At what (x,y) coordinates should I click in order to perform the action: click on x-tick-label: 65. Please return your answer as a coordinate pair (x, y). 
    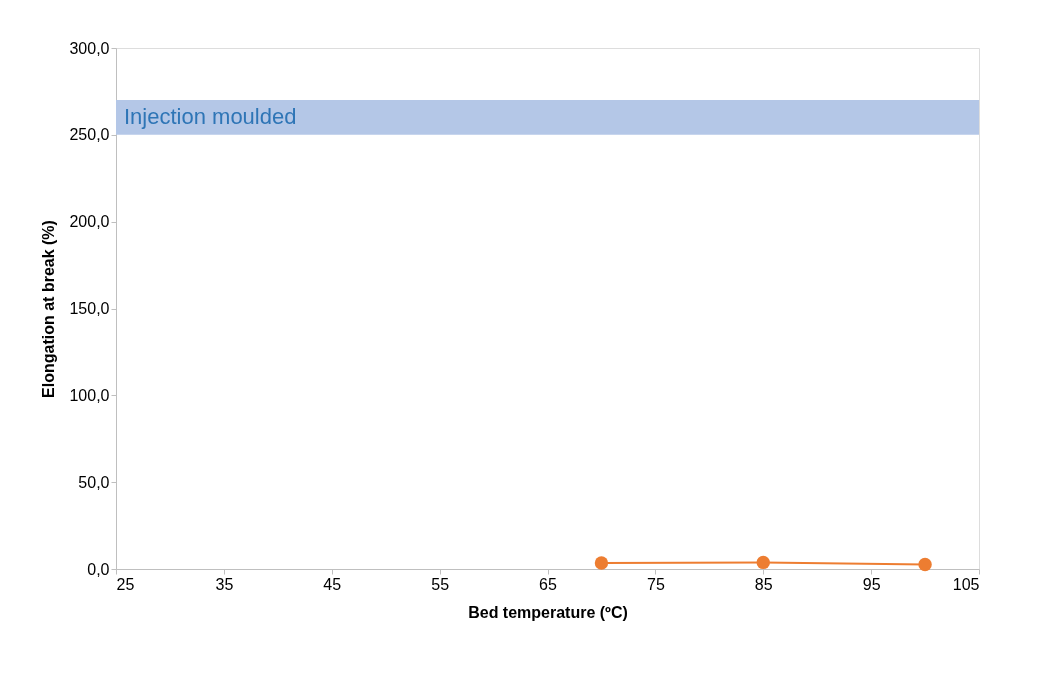
    Looking at the image, I should click on (548, 584).